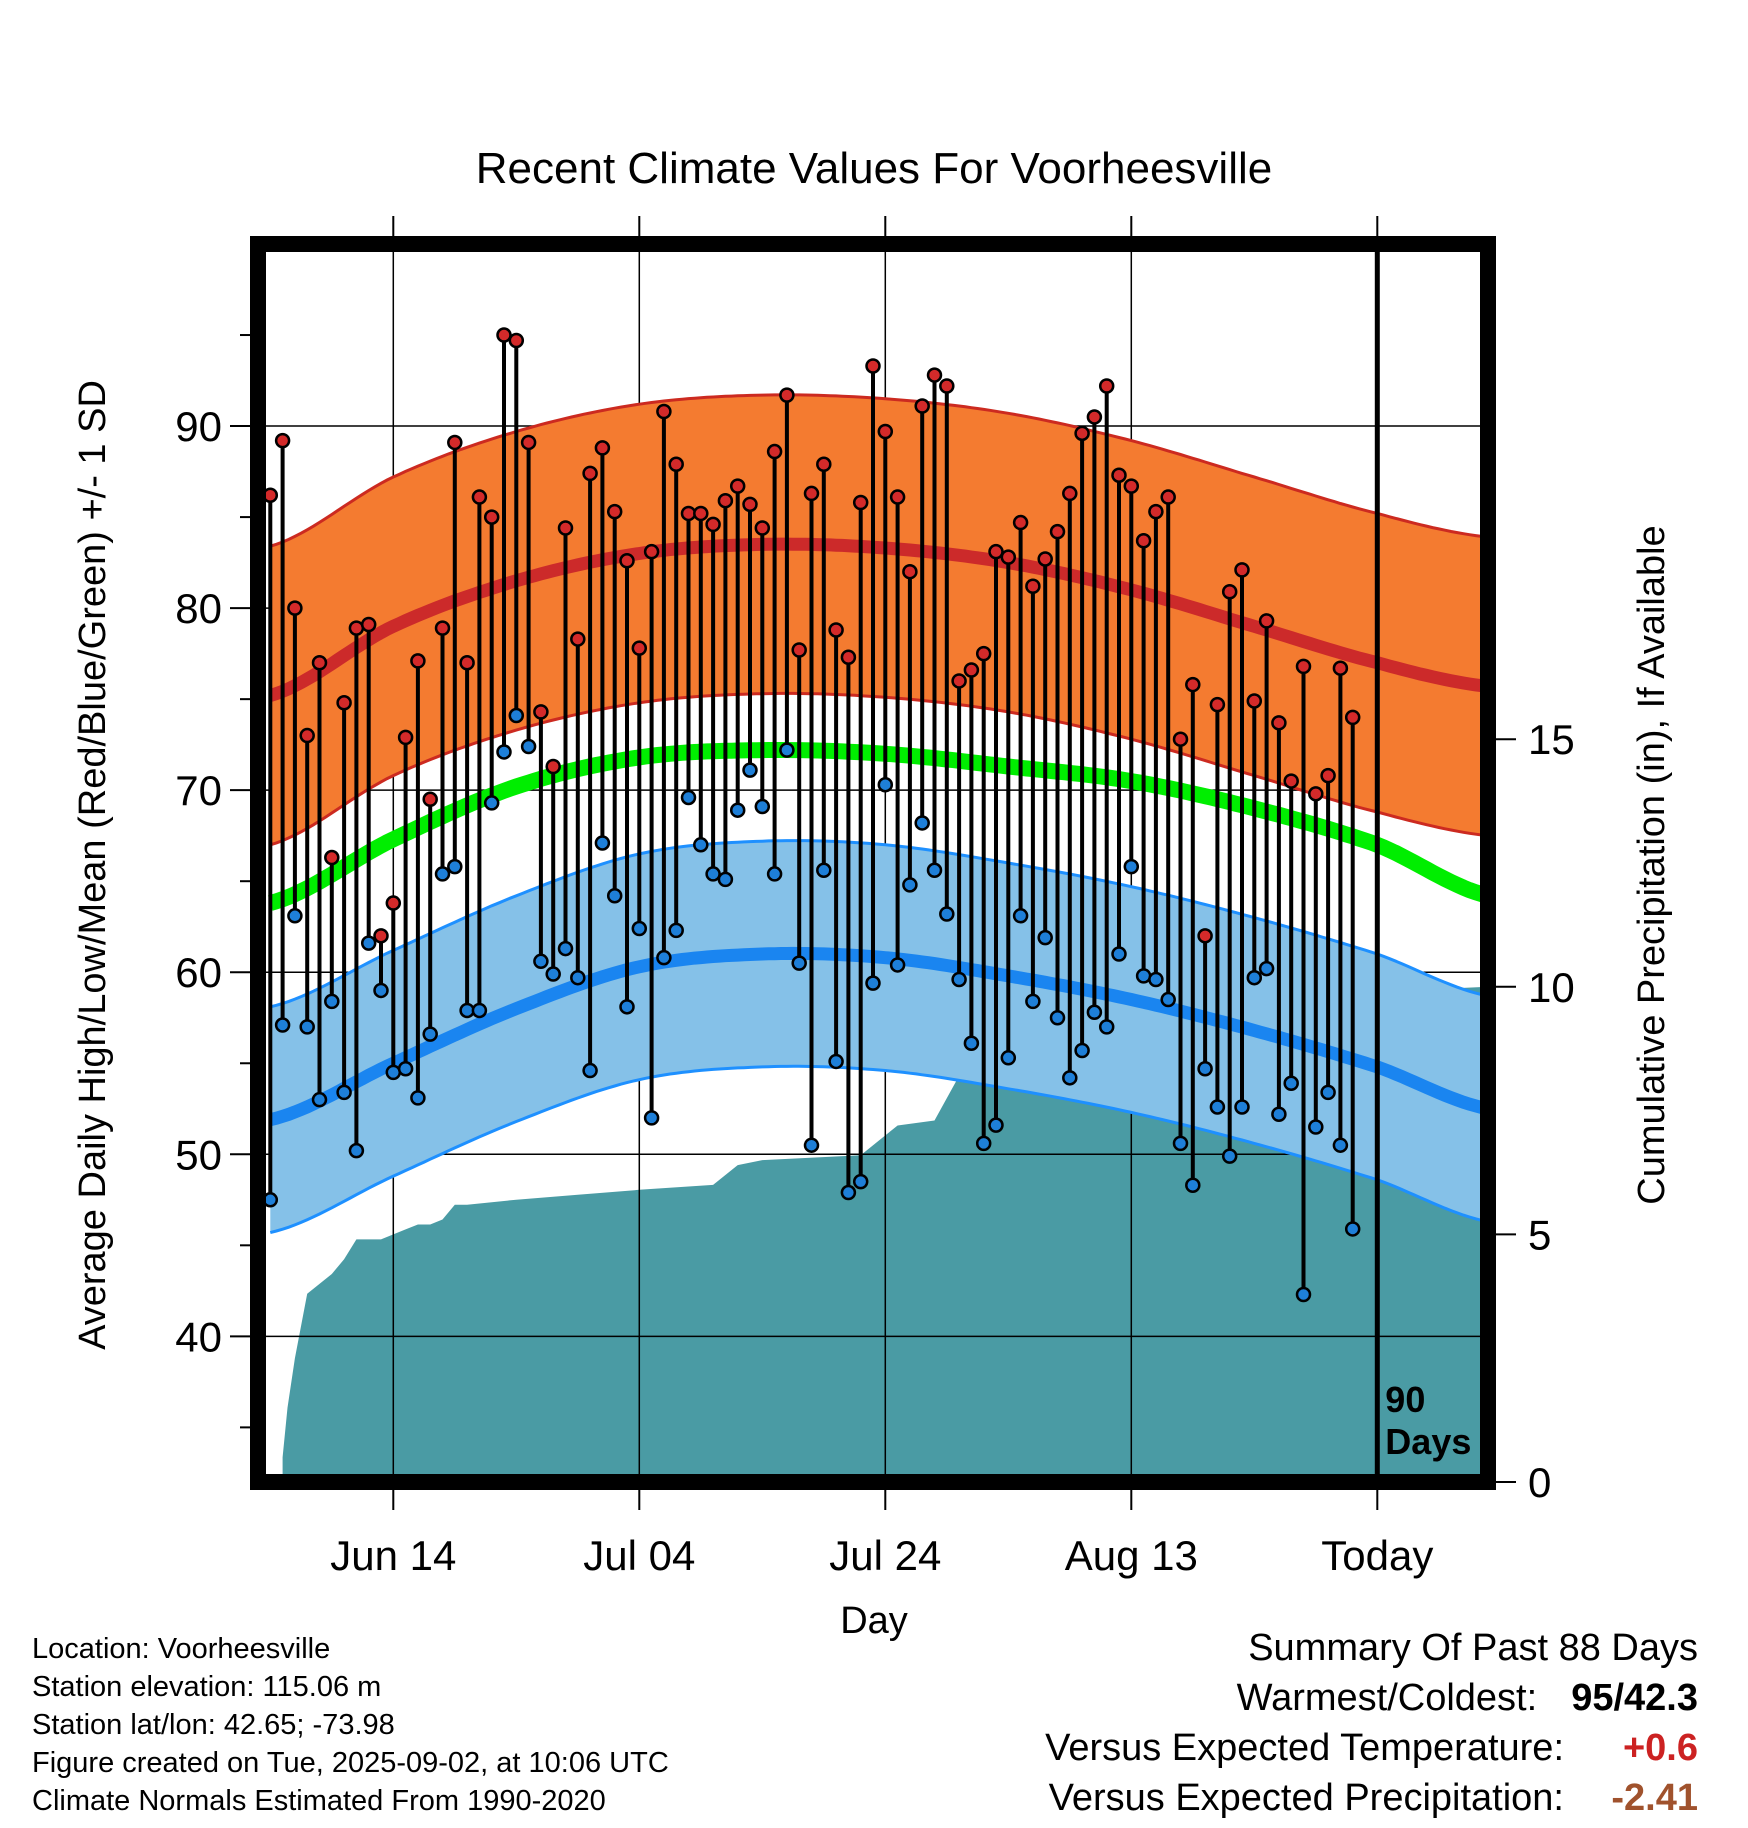  Describe the element at coordinates (1131, 1555) in the screenshot. I see `x-tick-label: Aug 13` at that location.